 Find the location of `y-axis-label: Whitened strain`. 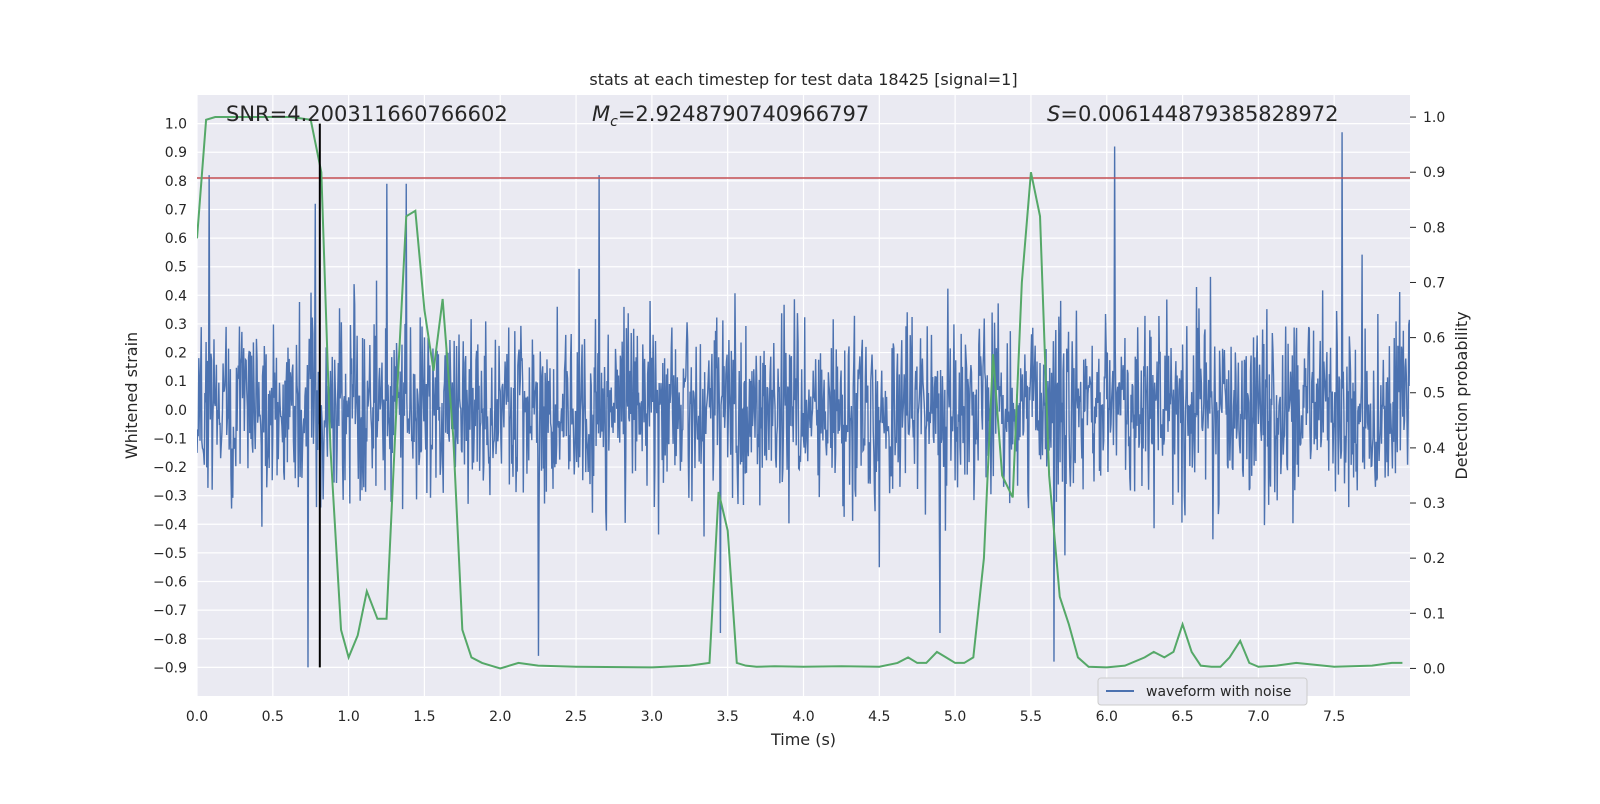

y-axis-label: Whitened strain is located at coordinates (131, 395).